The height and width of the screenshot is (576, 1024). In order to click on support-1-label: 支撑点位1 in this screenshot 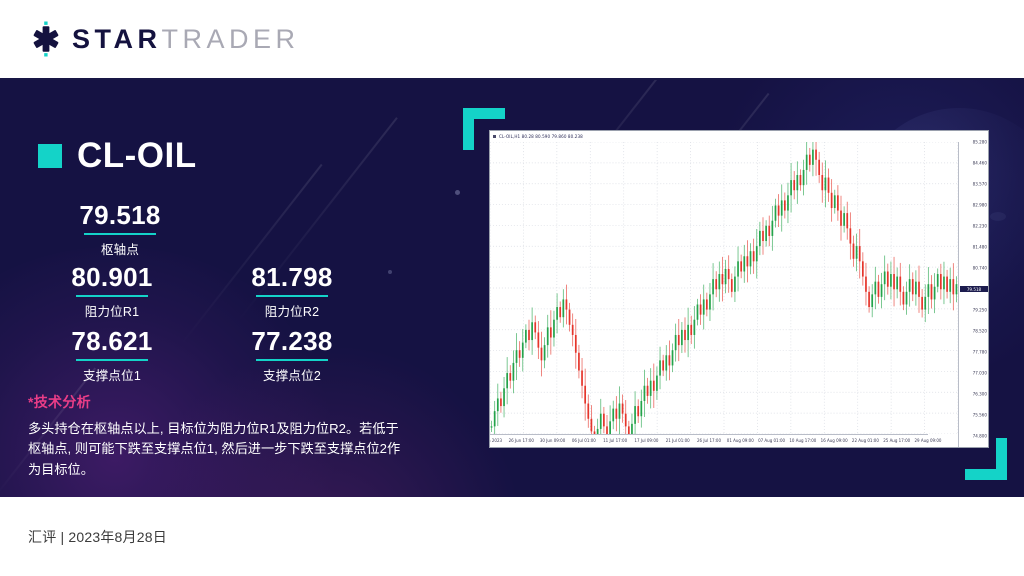, I will do `click(112, 376)`.